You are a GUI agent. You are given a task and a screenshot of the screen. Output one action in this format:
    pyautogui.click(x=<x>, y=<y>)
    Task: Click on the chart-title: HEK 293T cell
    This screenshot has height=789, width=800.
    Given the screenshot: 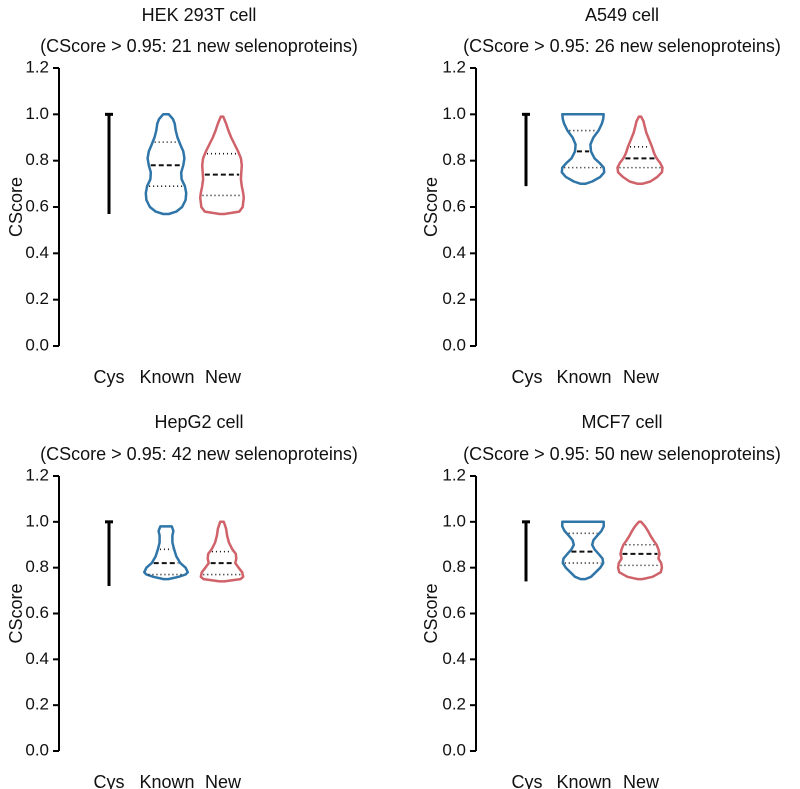 What is the action you would take?
    pyautogui.click(x=199, y=15)
    